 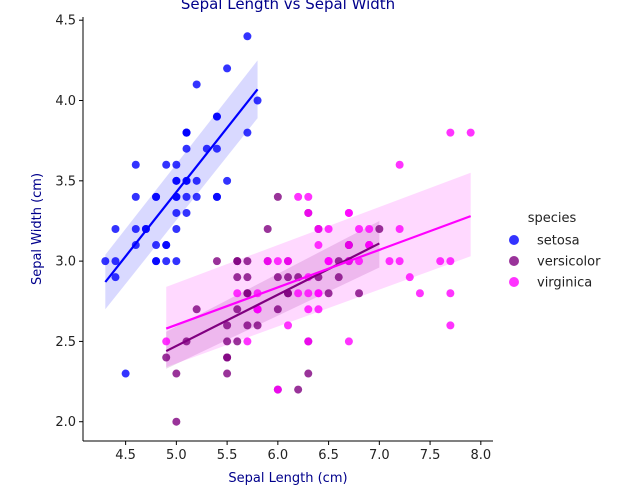 What do you see at coordinates (328, 455) in the screenshot?
I see `x-tick-label: 6.5` at bounding box center [328, 455].